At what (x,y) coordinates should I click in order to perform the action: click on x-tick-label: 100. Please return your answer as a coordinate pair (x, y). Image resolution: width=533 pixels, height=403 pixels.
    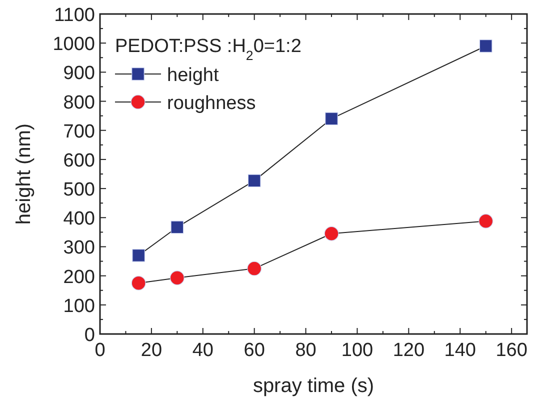
    Looking at the image, I should click on (357, 350).